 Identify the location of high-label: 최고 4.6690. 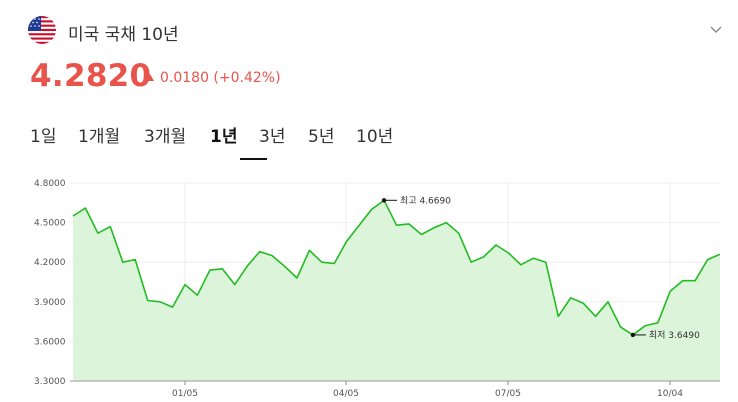
(425, 200).